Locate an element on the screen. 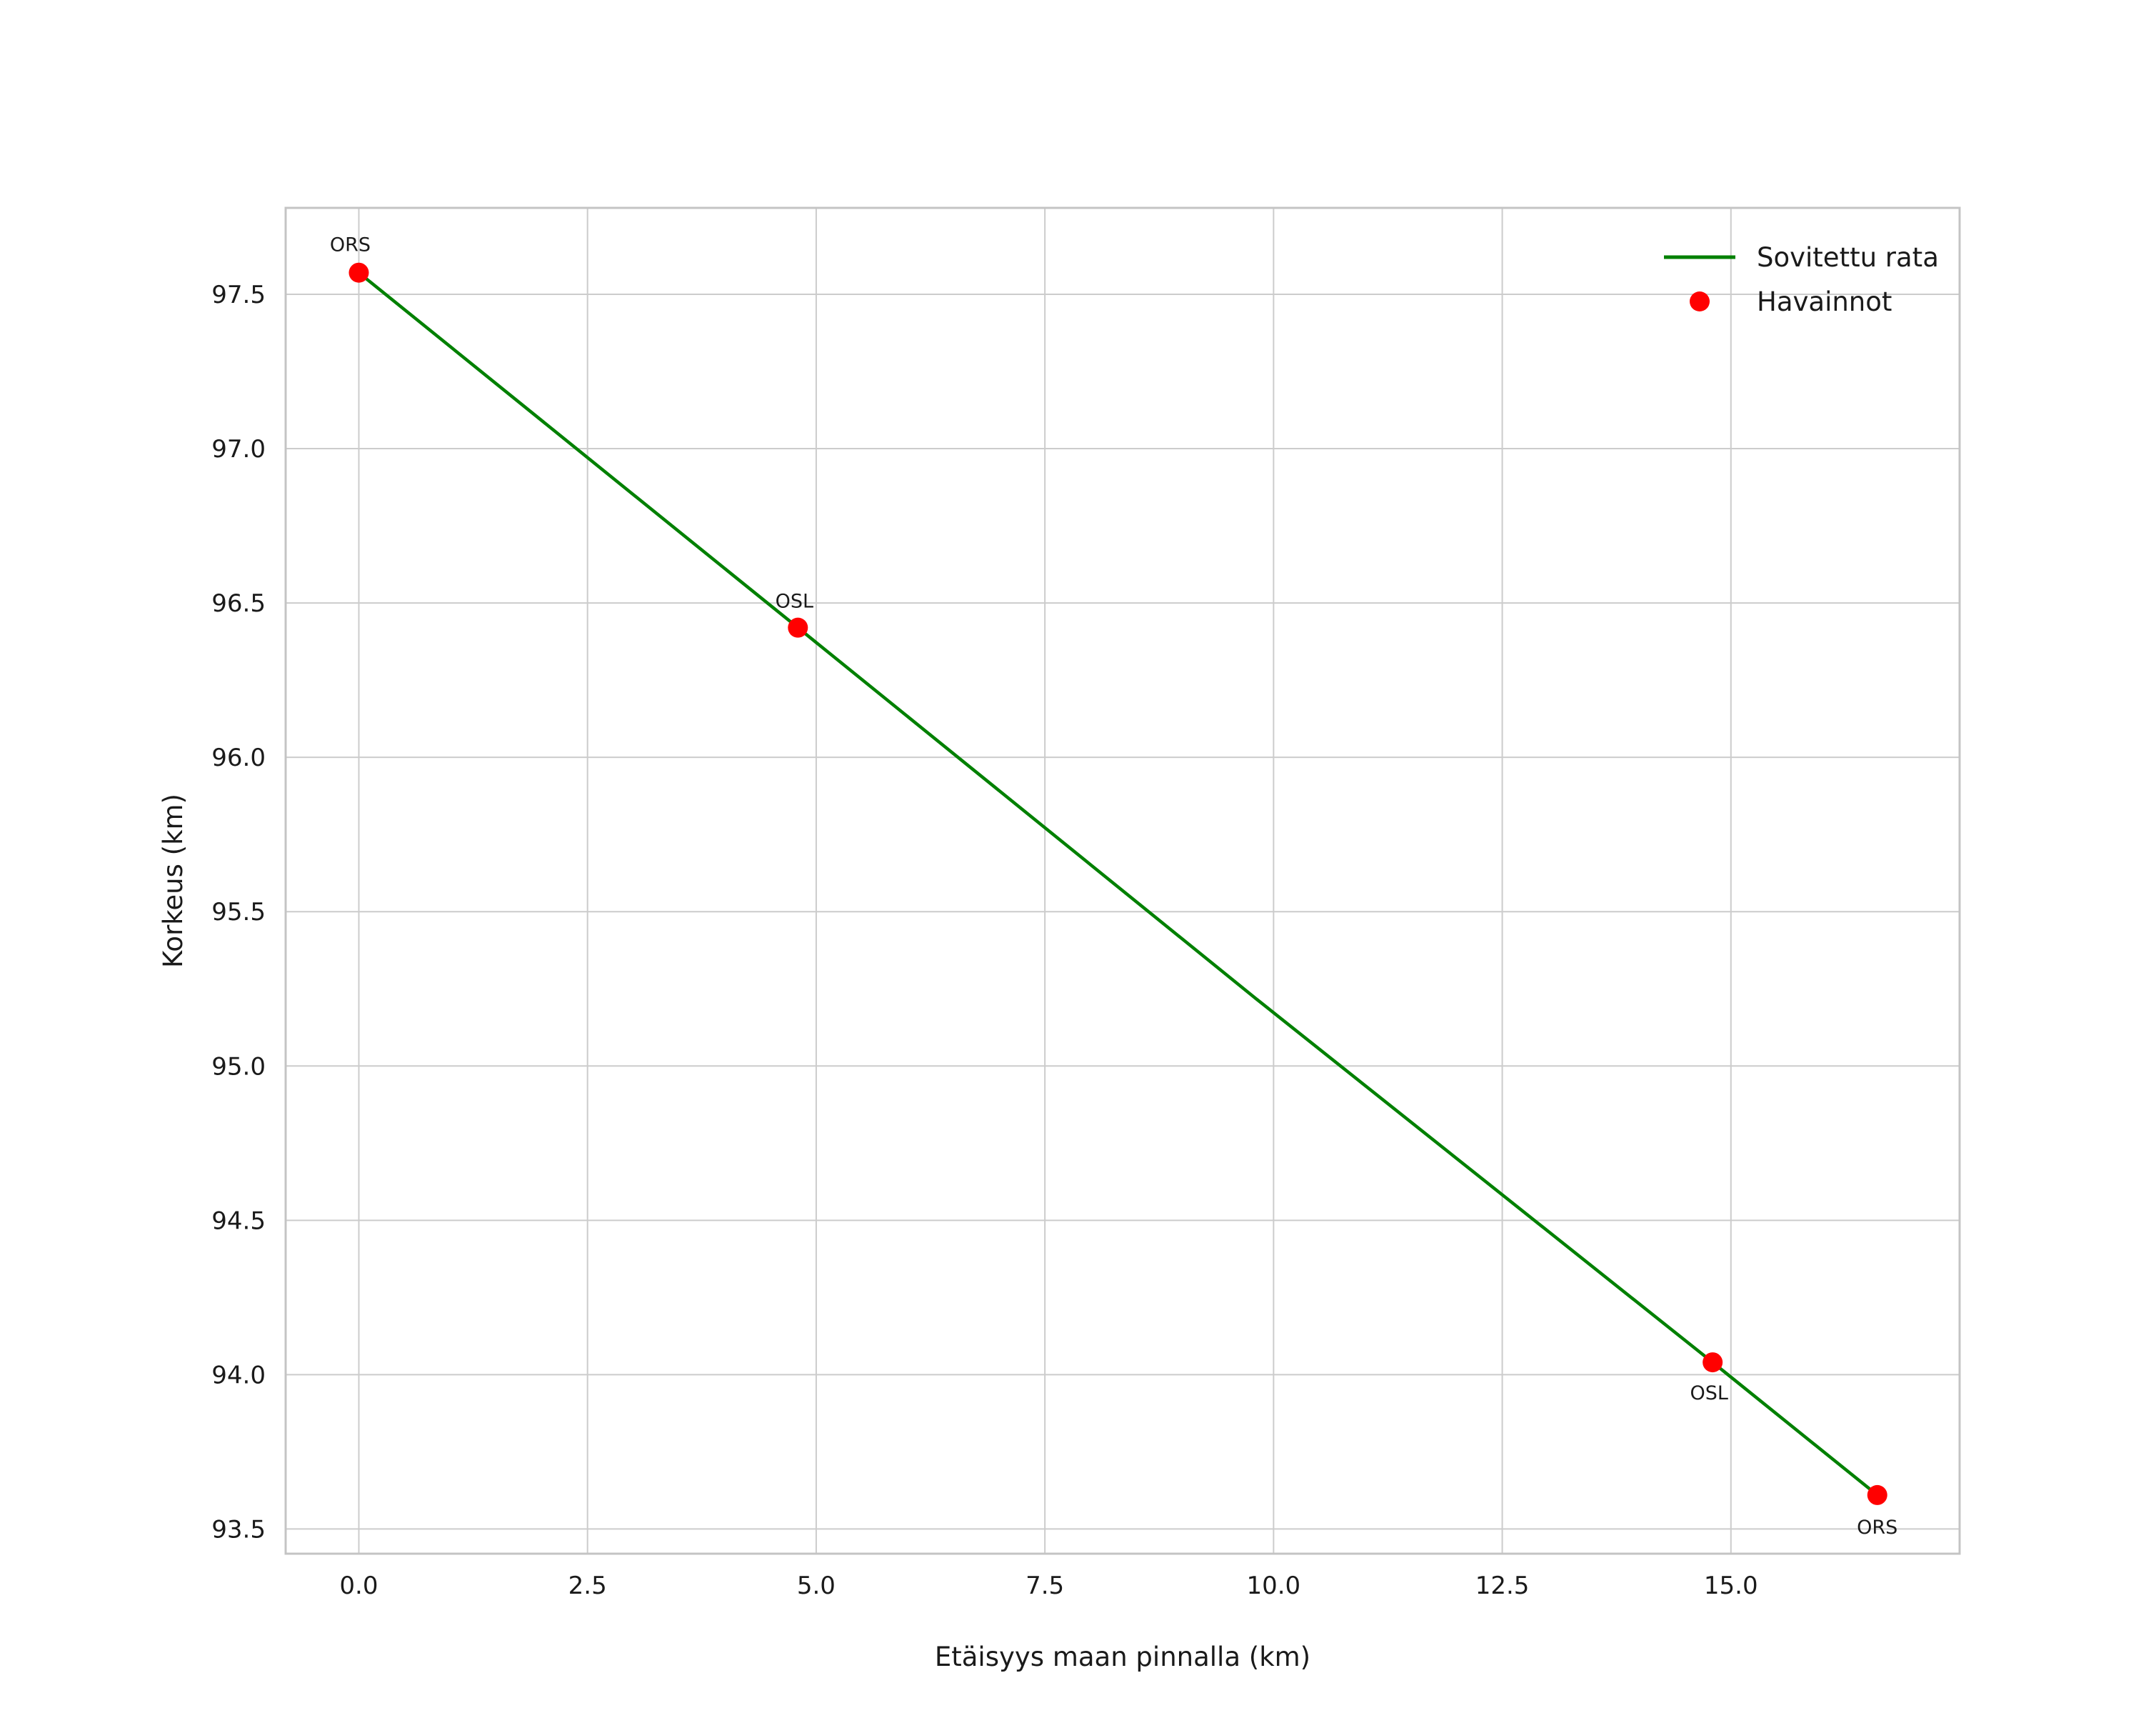  y-tick-label: 94.5 is located at coordinates (239, 1221).